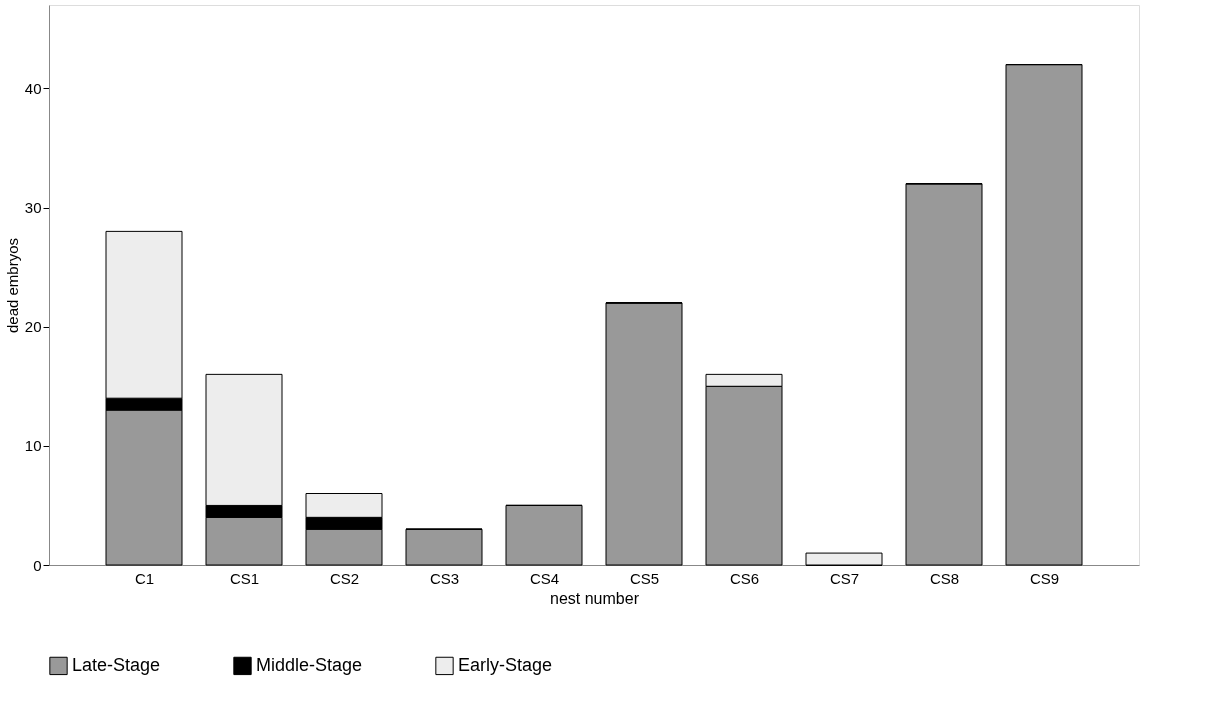 The width and height of the screenshot is (1205, 720). What do you see at coordinates (844, 578) in the screenshot?
I see `x-tick-label: CS7` at bounding box center [844, 578].